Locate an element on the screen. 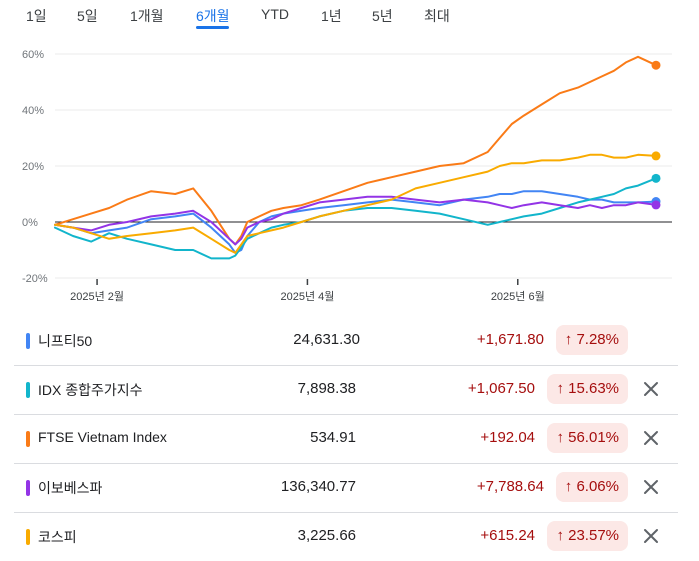 This screenshot has width=699, height=561. percent-change-value: 15.63% is located at coordinates (593, 388).